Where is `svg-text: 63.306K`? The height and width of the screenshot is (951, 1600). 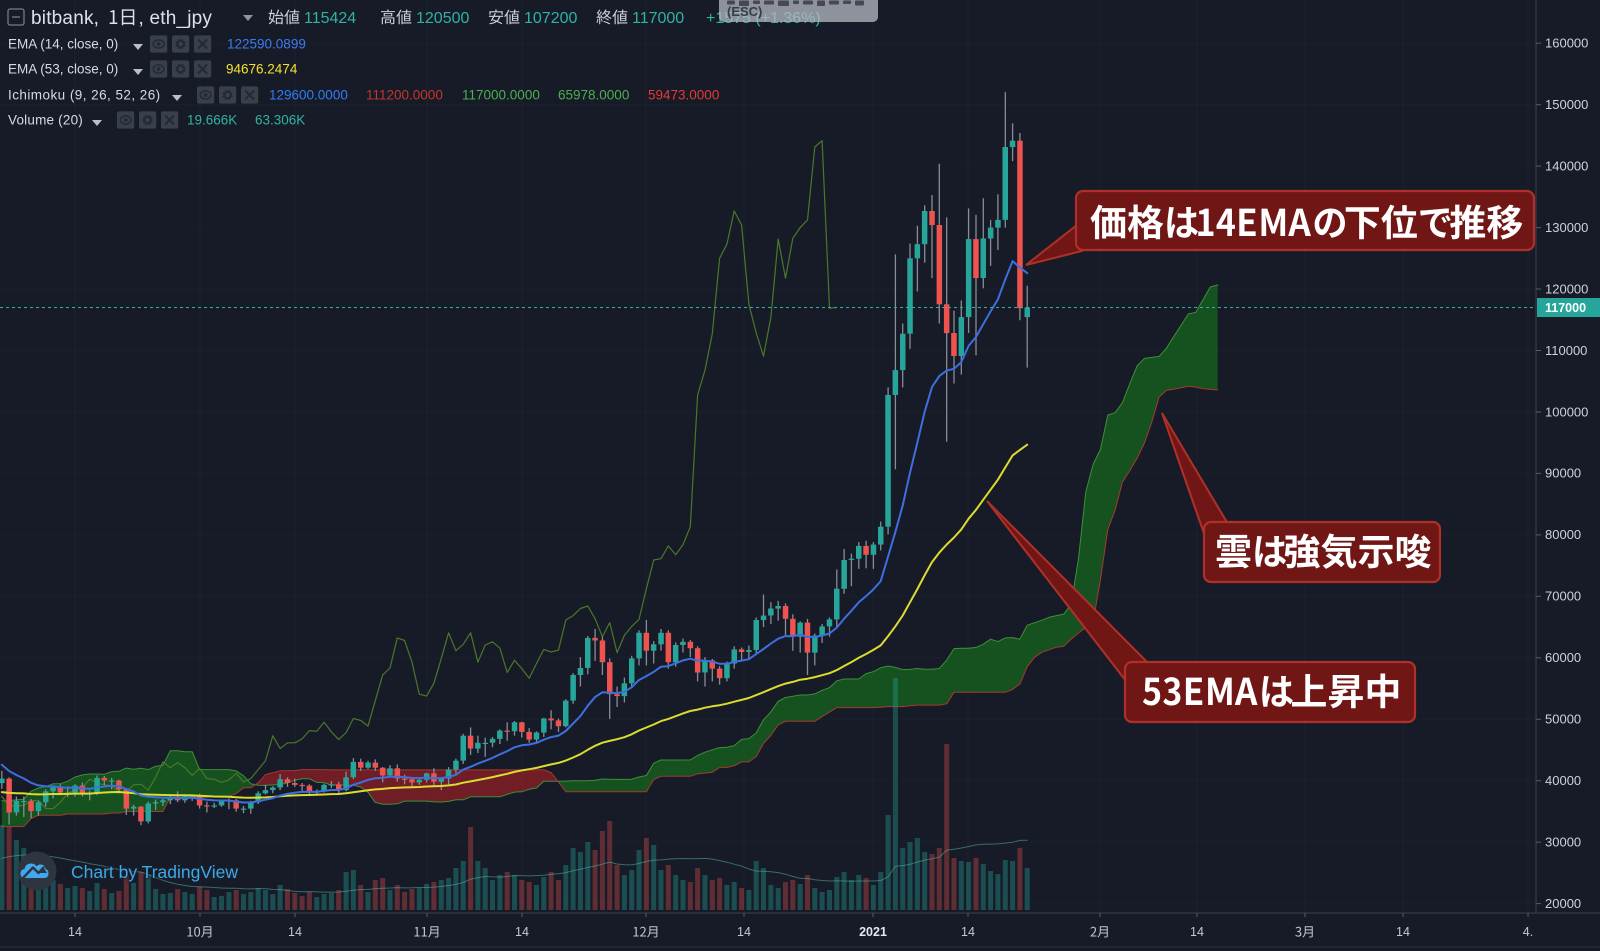
svg-text: 63.306K is located at coordinates (280, 120).